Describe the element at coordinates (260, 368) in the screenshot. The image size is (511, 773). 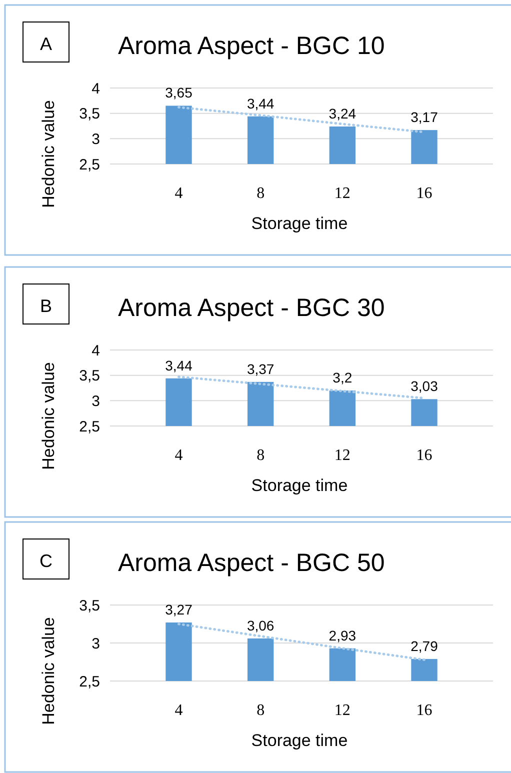
I see `data-label: 3,37` at that location.